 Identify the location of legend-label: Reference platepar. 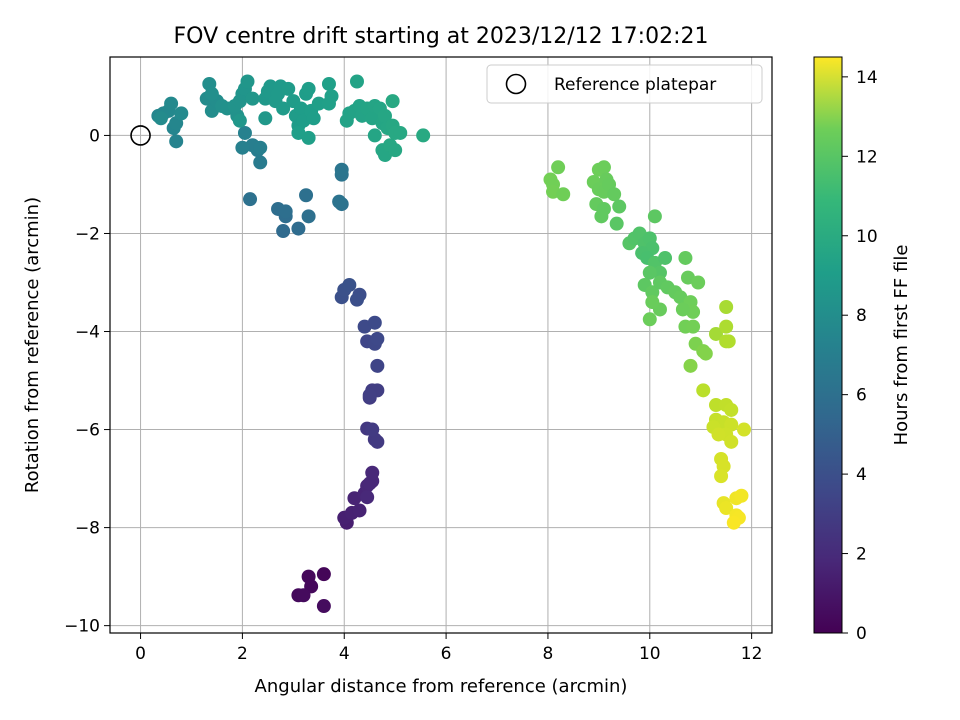
(635, 85).